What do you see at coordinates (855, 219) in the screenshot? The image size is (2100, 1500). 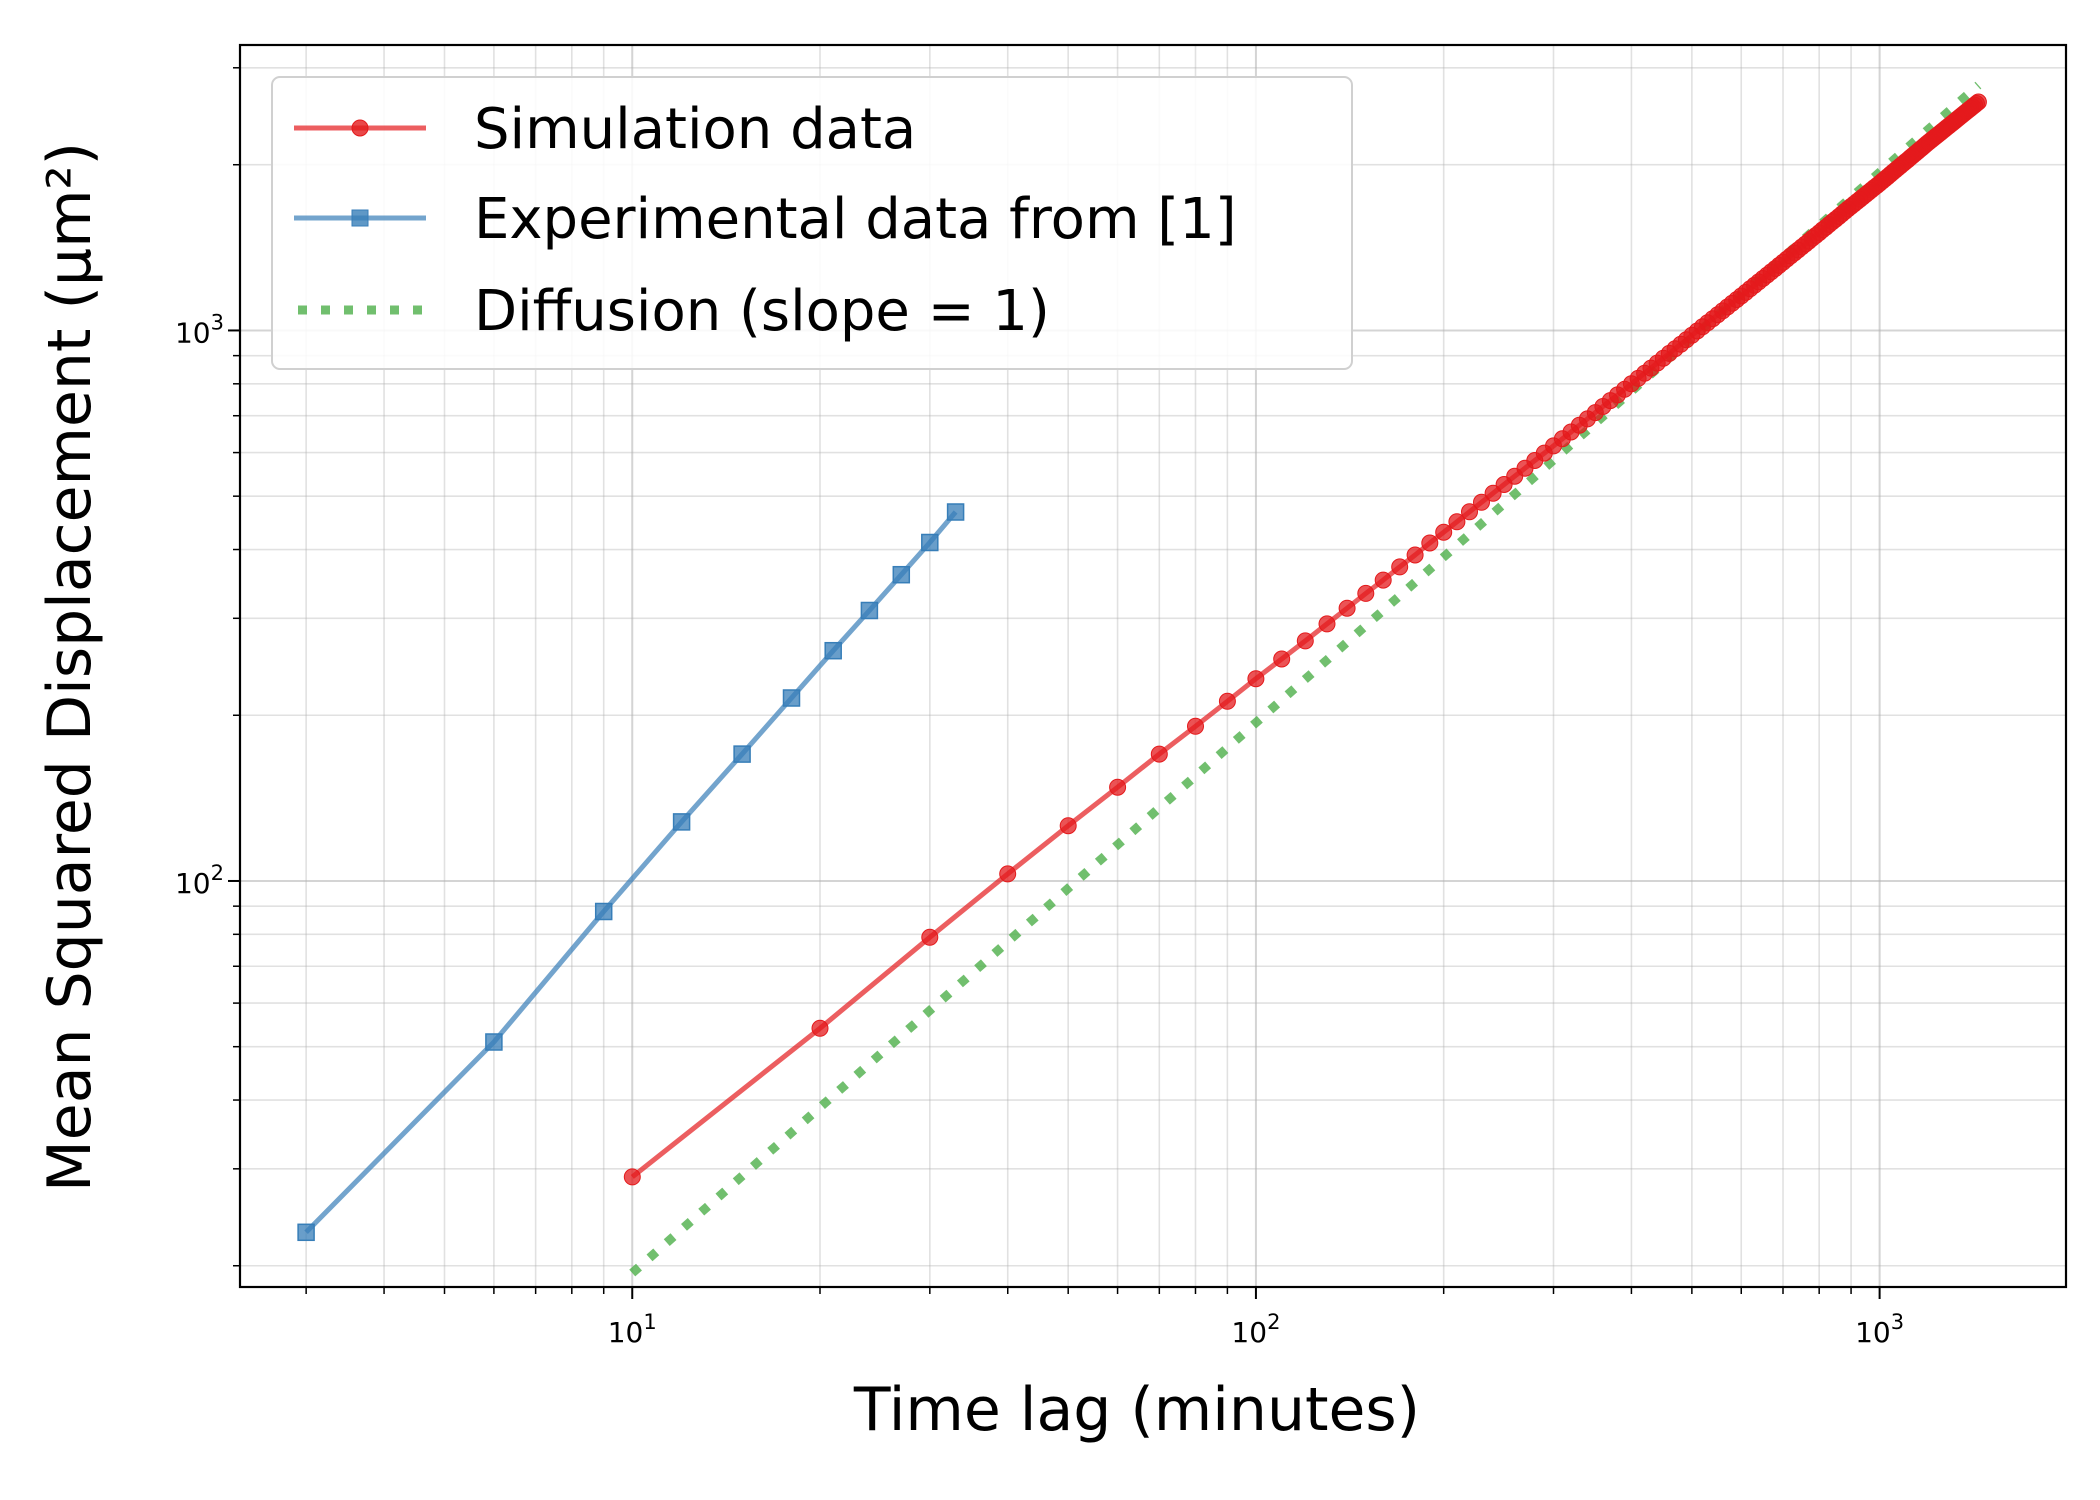 I see `legend-label-experimental: Experimental data from [1]` at bounding box center [855, 219].